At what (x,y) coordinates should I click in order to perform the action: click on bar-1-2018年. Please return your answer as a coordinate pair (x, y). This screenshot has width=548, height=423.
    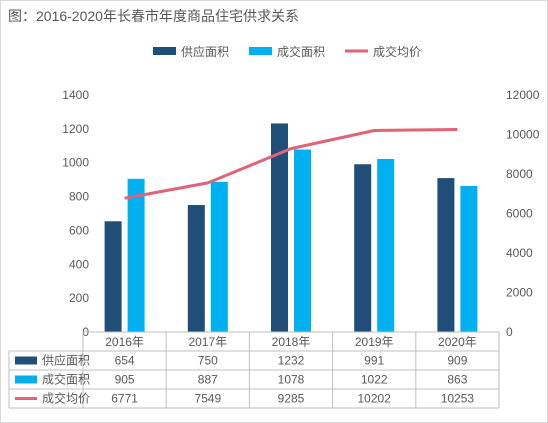
    Looking at the image, I should click on (279, 227).